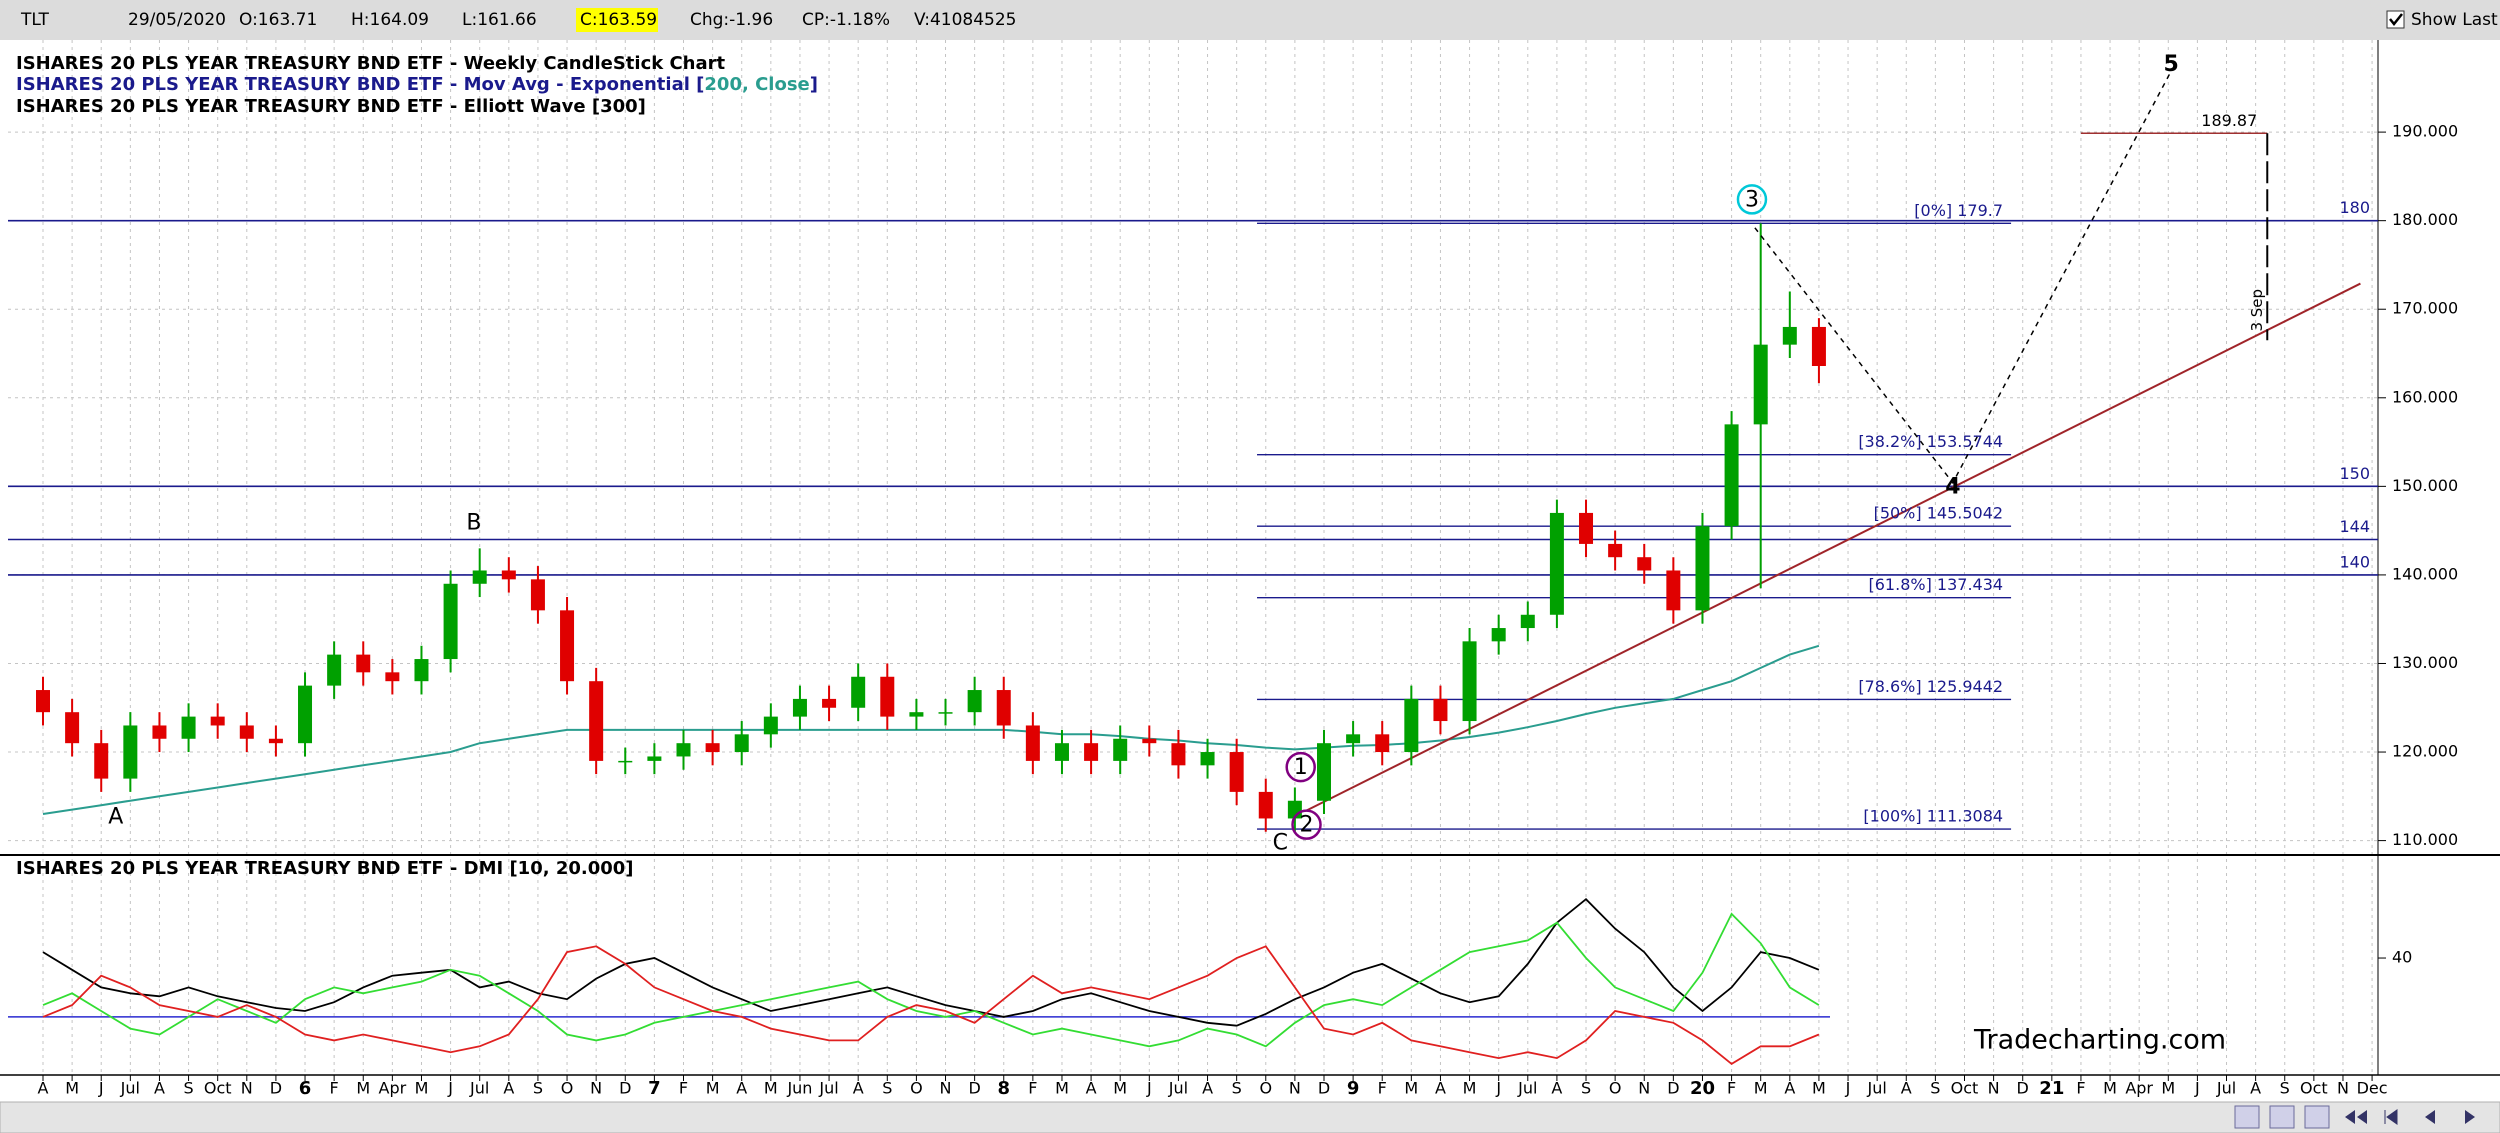 The image size is (2500, 1133). Describe the element at coordinates (931, 1005) in the screenshot. I see `dmi-line` at that location.